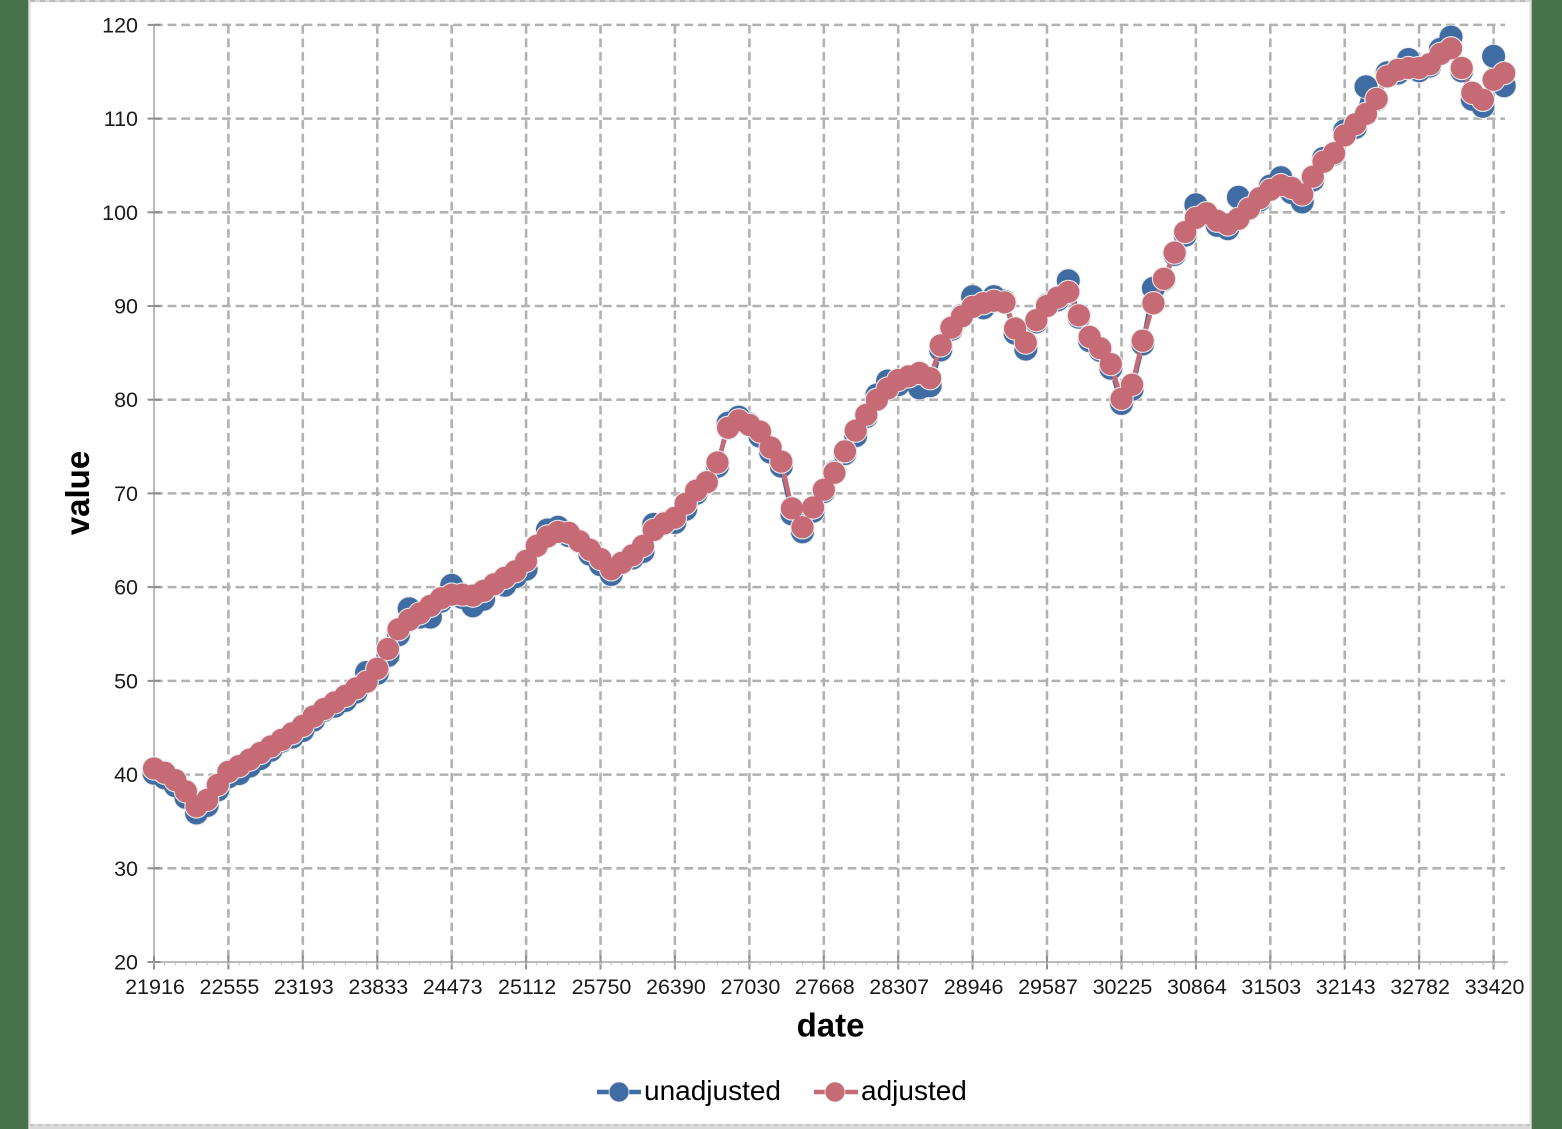 This screenshot has width=1562, height=1129. Describe the element at coordinates (120, 213) in the screenshot. I see `svg-text: 100` at that location.